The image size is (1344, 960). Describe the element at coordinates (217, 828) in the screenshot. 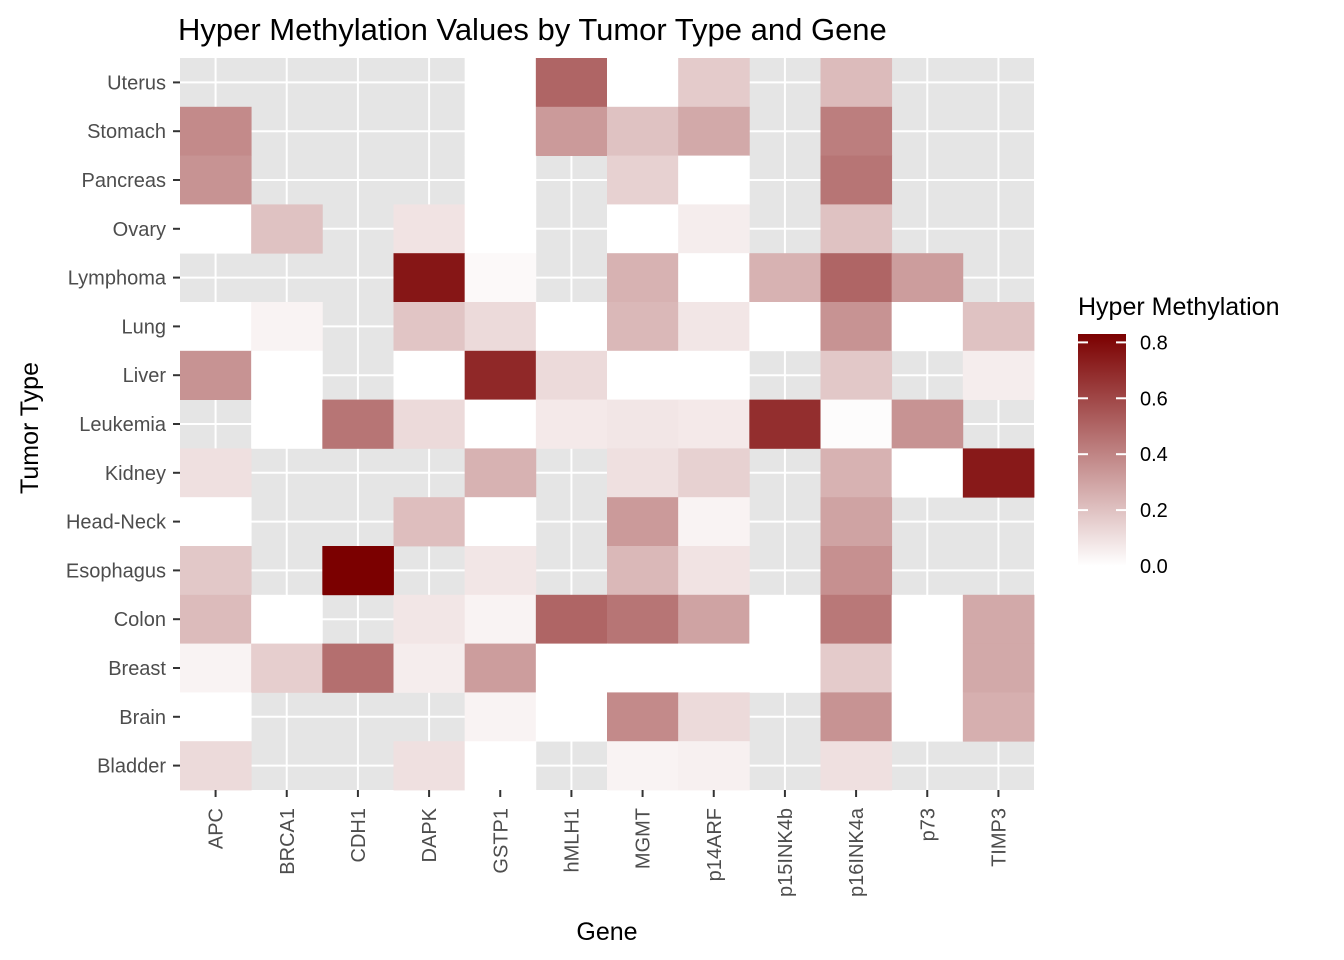

I see `x-tick-label: APC` at that location.